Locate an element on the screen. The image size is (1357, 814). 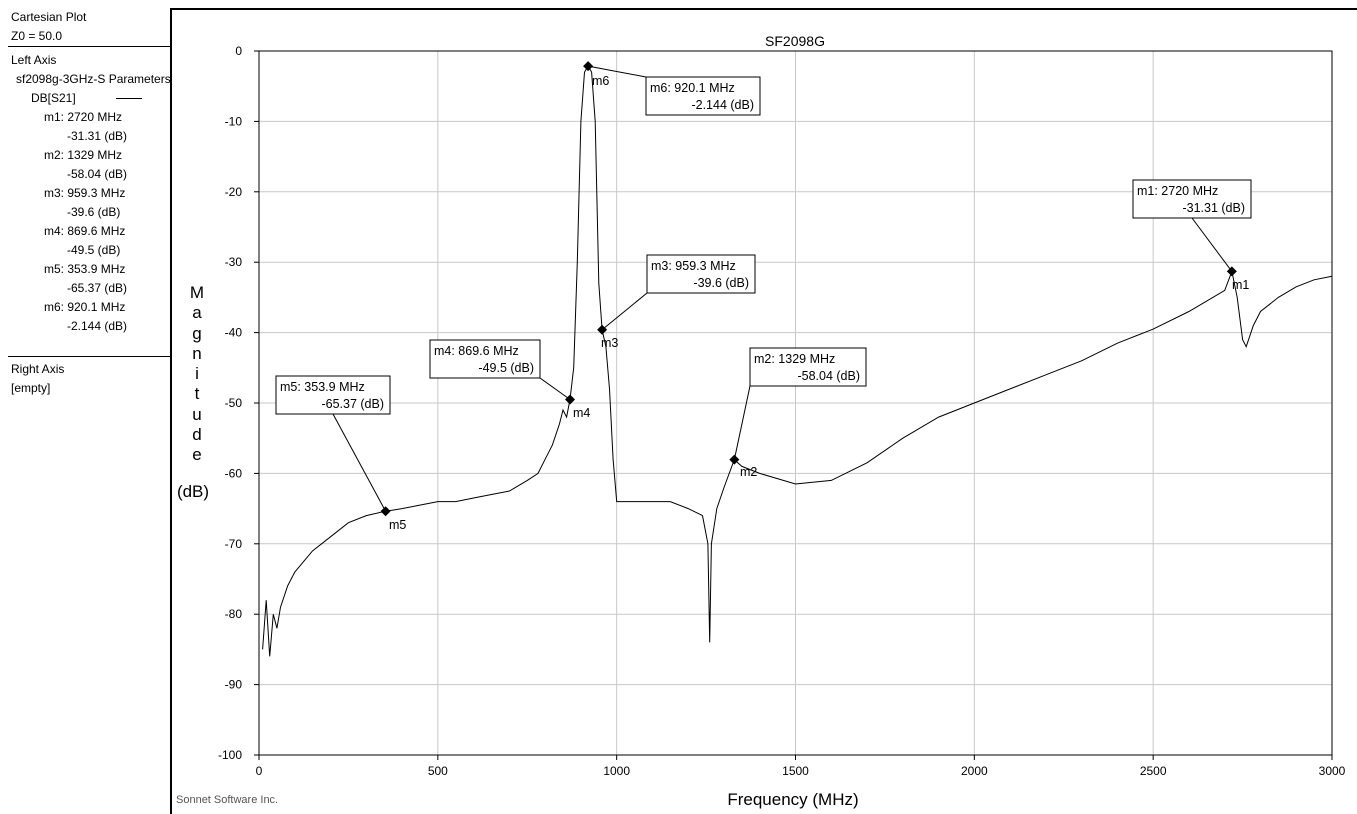
marker-callout-freq: m2: 1329 MHz is located at coordinates (794, 359).